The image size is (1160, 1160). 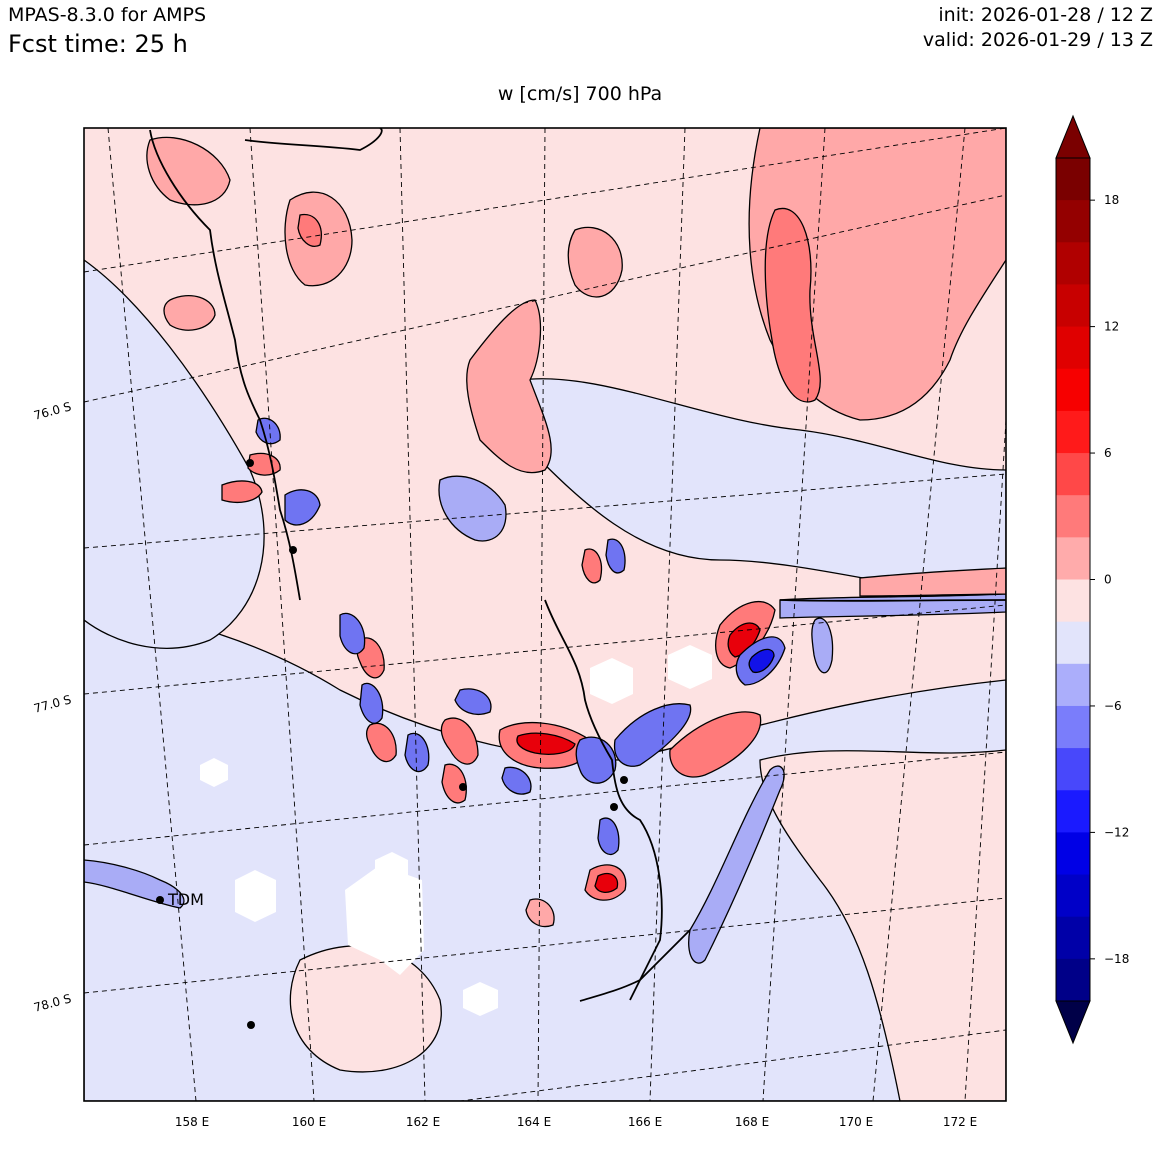 What do you see at coordinates (932, 582) in the screenshot?
I see `up-east-band` at bounding box center [932, 582].